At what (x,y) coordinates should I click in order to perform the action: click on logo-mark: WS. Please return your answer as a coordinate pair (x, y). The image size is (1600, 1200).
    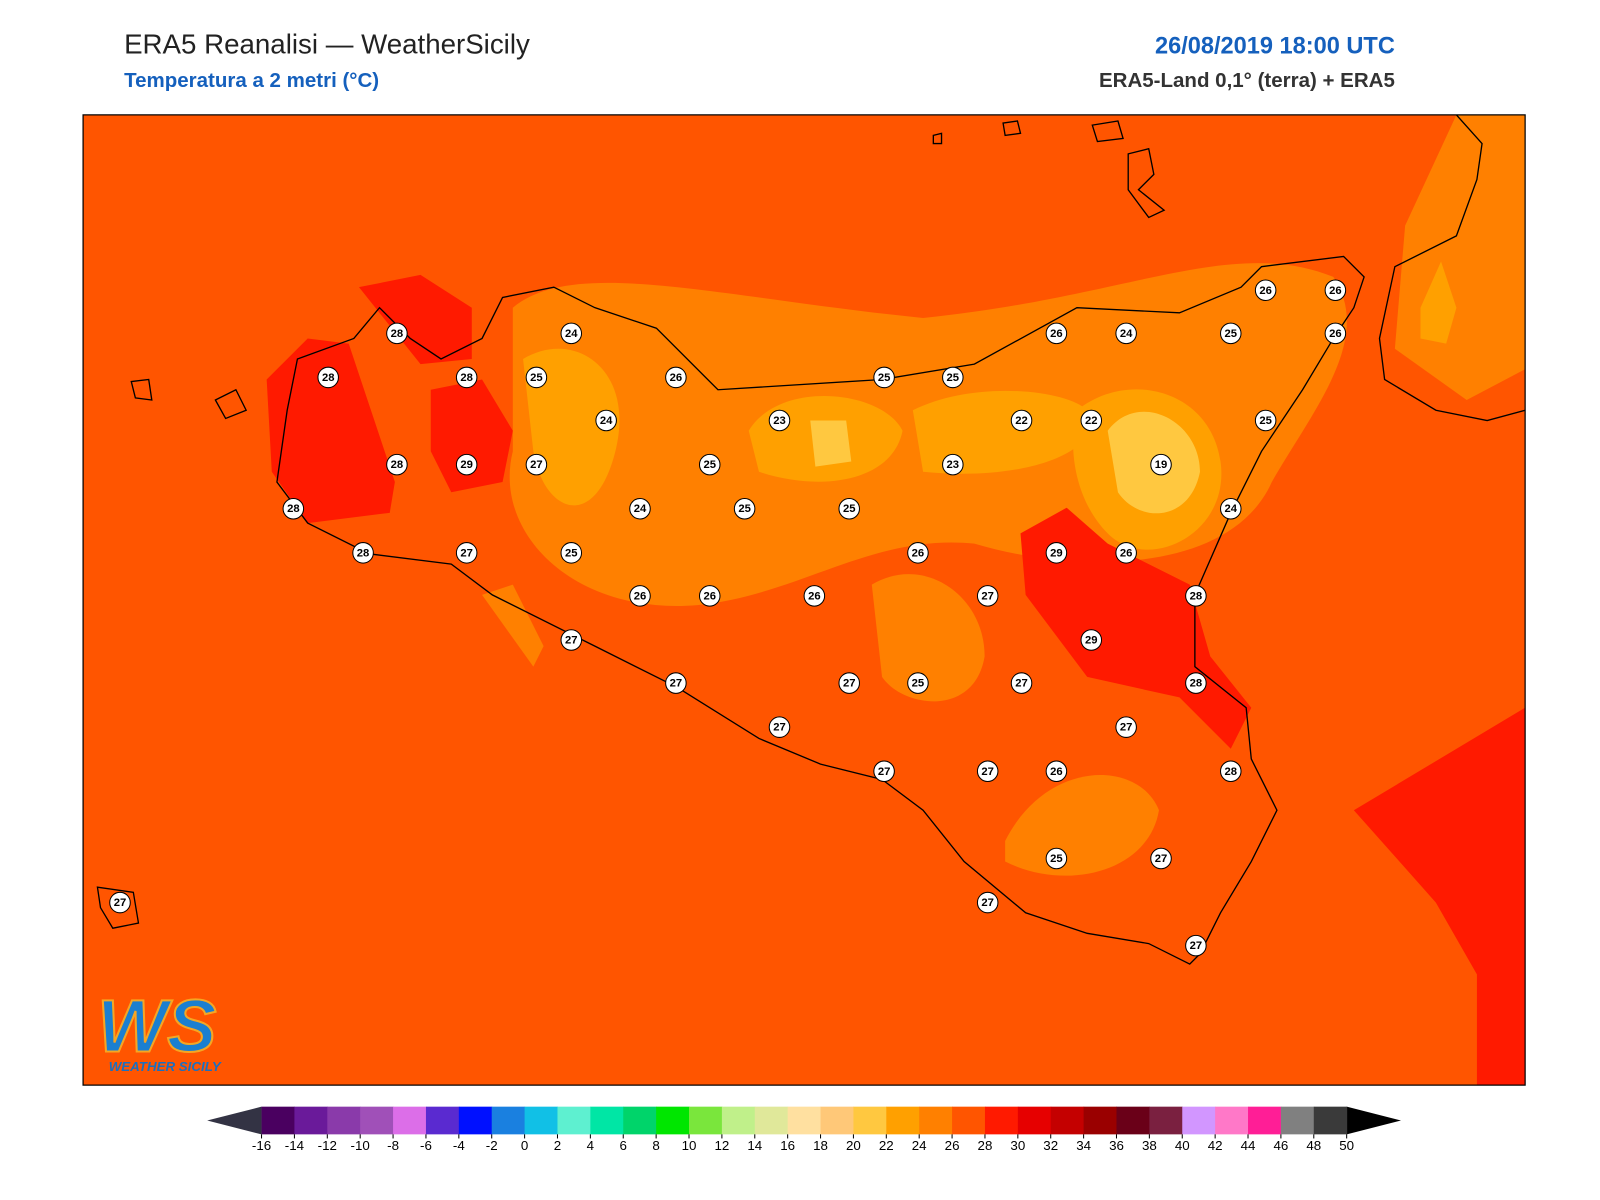
    Looking at the image, I should click on (156, 1025).